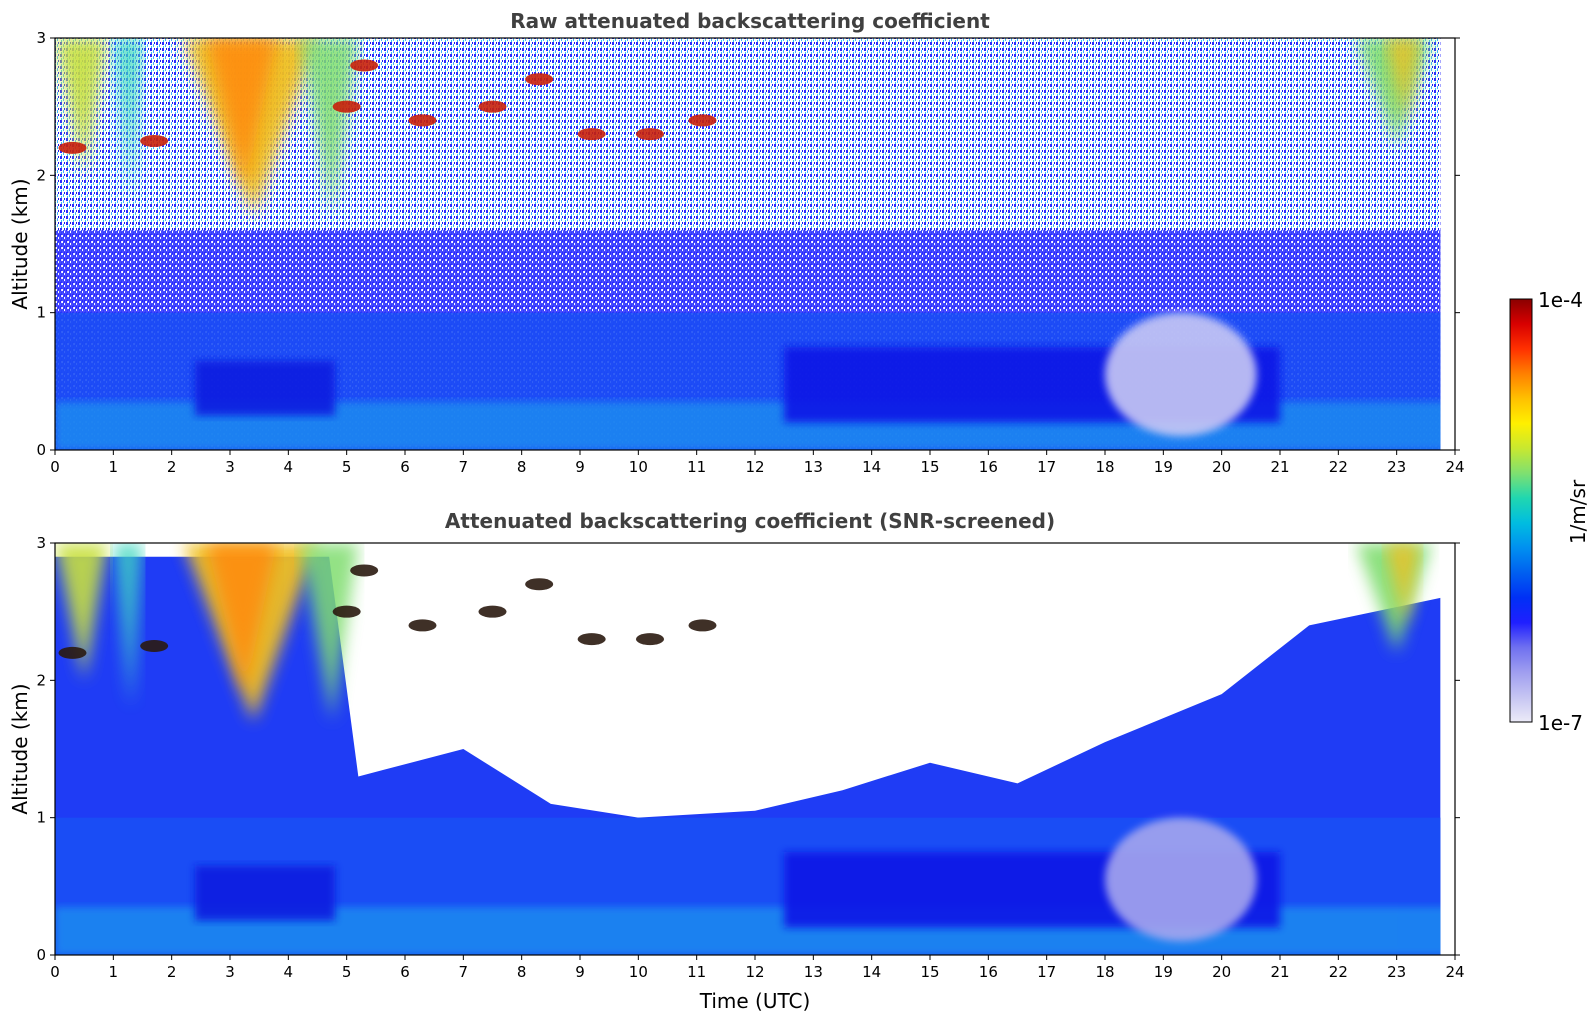 The height and width of the screenshot is (1020, 1595). What do you see at coordinates (522, 972) in the screenshot?
I see `x-tick-label: 8` at bounding box center [522, 972].